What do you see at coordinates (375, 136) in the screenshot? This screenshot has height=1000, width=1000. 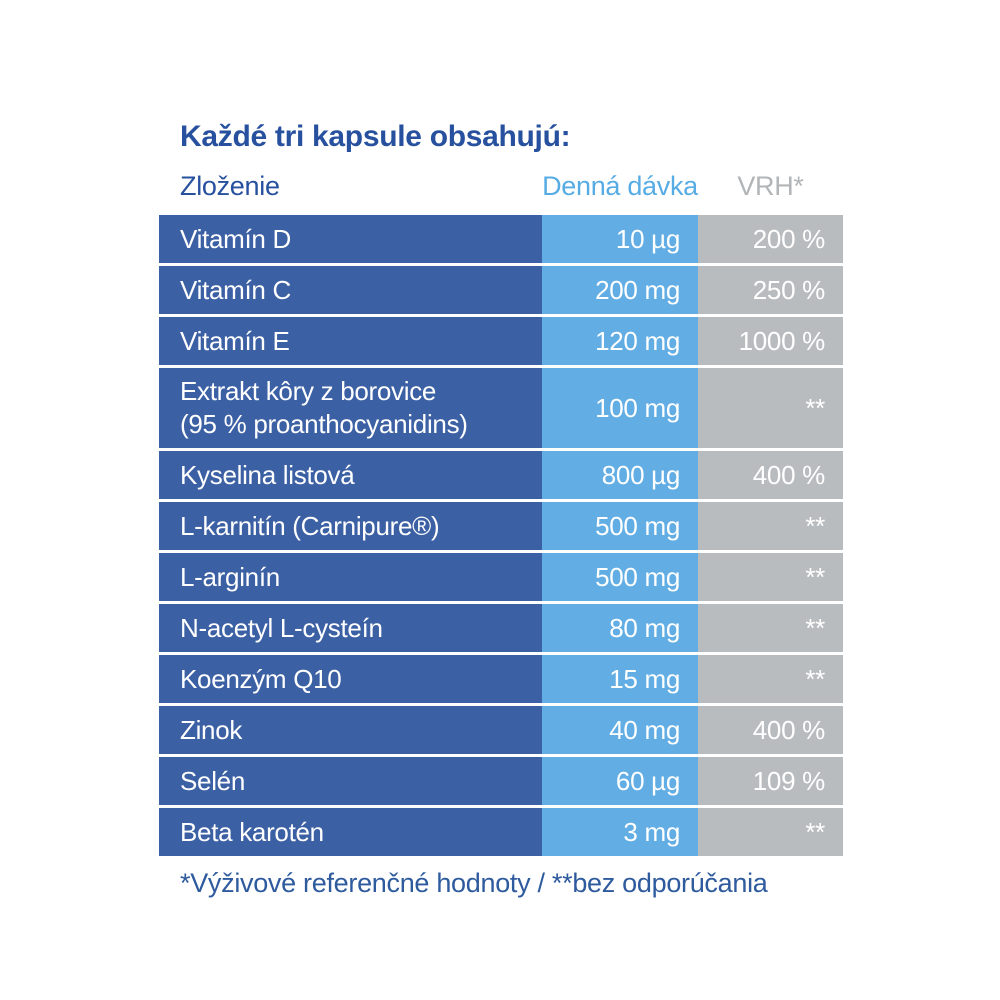 I see `page-title: Každé tri kapsule obsahujú:` at bounding box center [375, 136].